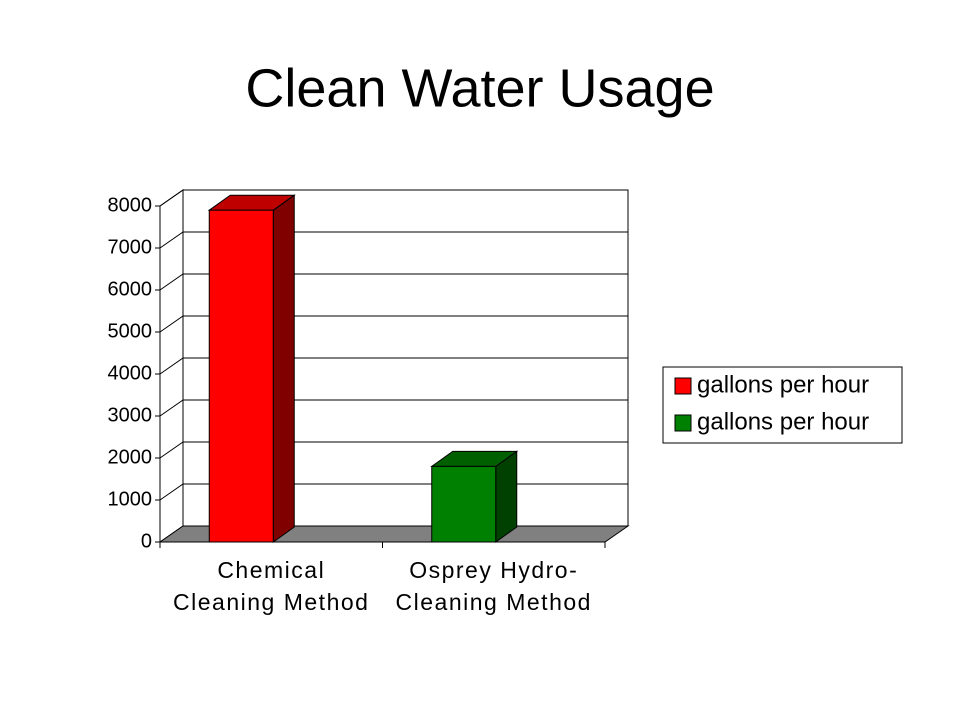 This screenshot has height=720, width=960. Describe the element at coordinates (130, 205) in the screenshot. I see `y-tick-label: 8000` at that location.